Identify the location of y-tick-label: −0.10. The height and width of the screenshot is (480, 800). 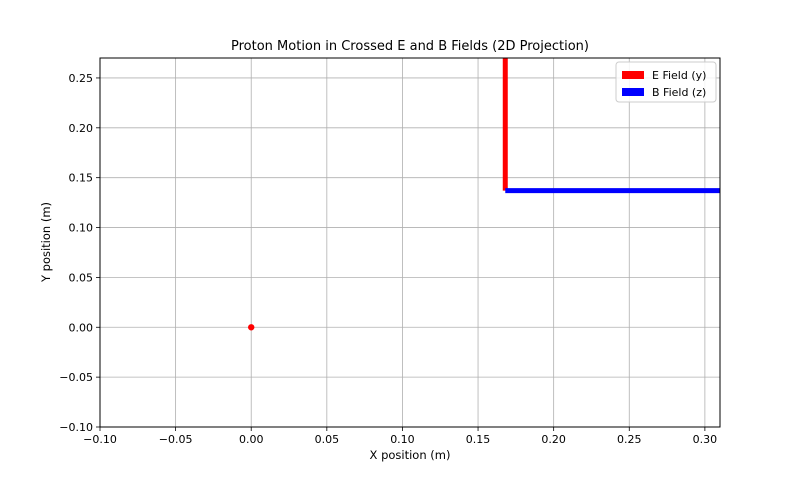
(76, 427).